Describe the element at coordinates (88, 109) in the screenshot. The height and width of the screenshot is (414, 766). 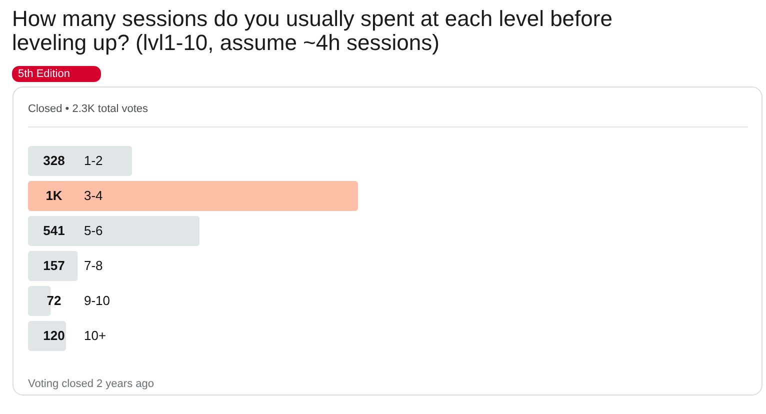
I see `text: Closed • 2.3K total votes` at that location.